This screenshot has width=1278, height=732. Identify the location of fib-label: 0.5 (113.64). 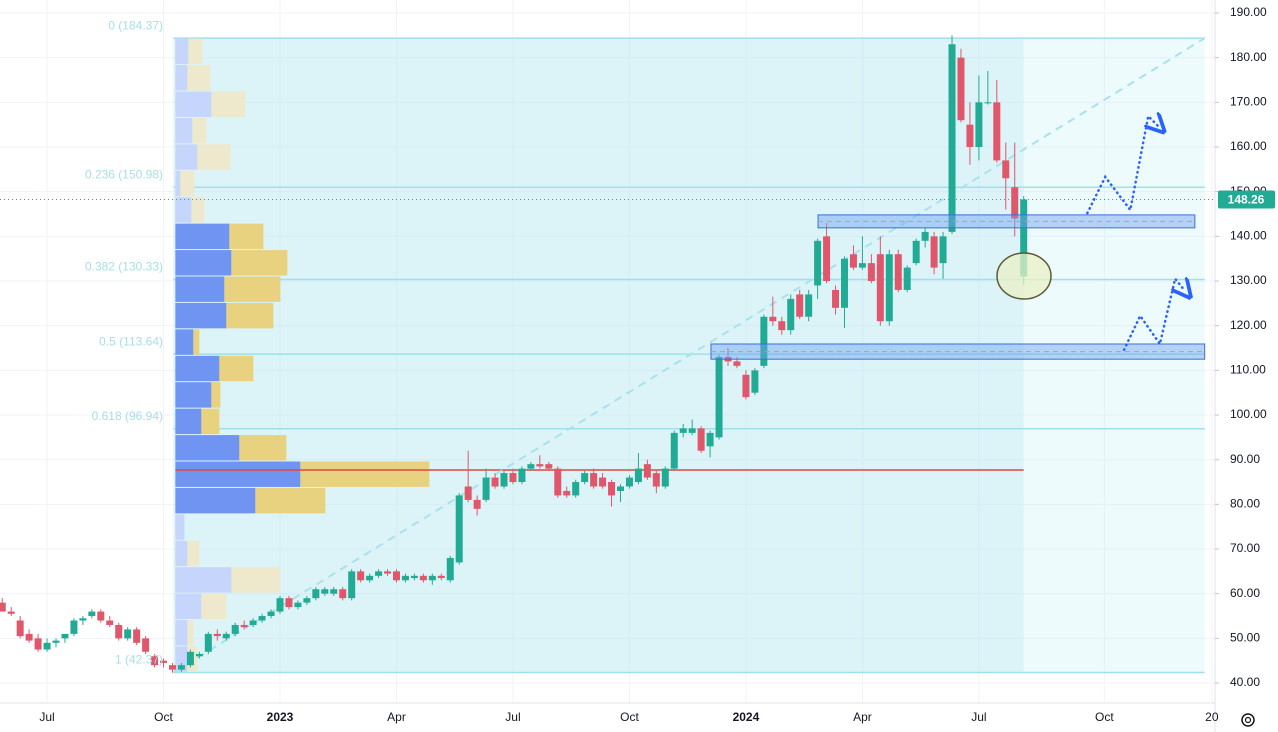
(131, 341).